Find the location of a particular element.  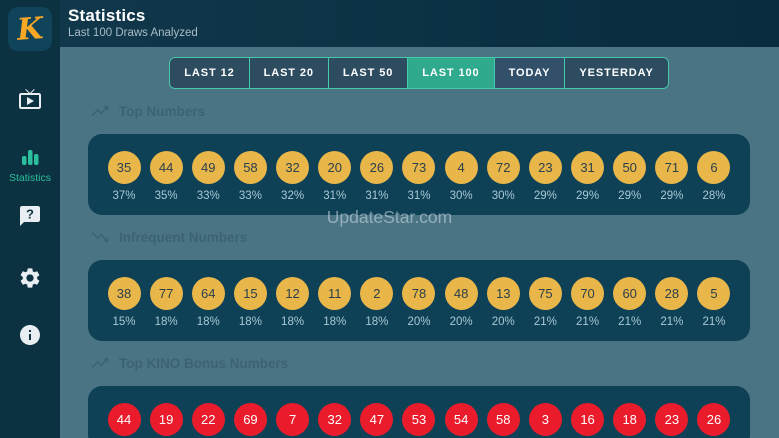

number-ball: 15 is located at coordinates (250, 293).